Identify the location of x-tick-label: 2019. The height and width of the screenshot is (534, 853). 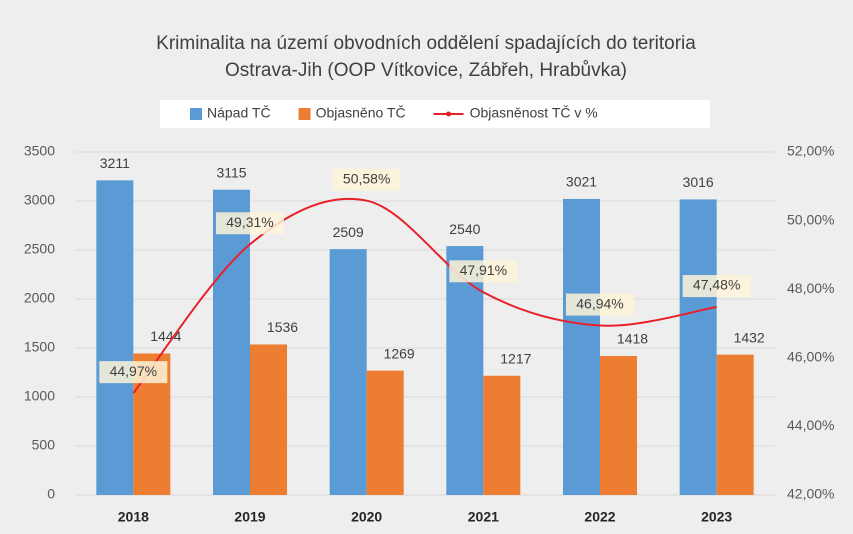
(249, 517).